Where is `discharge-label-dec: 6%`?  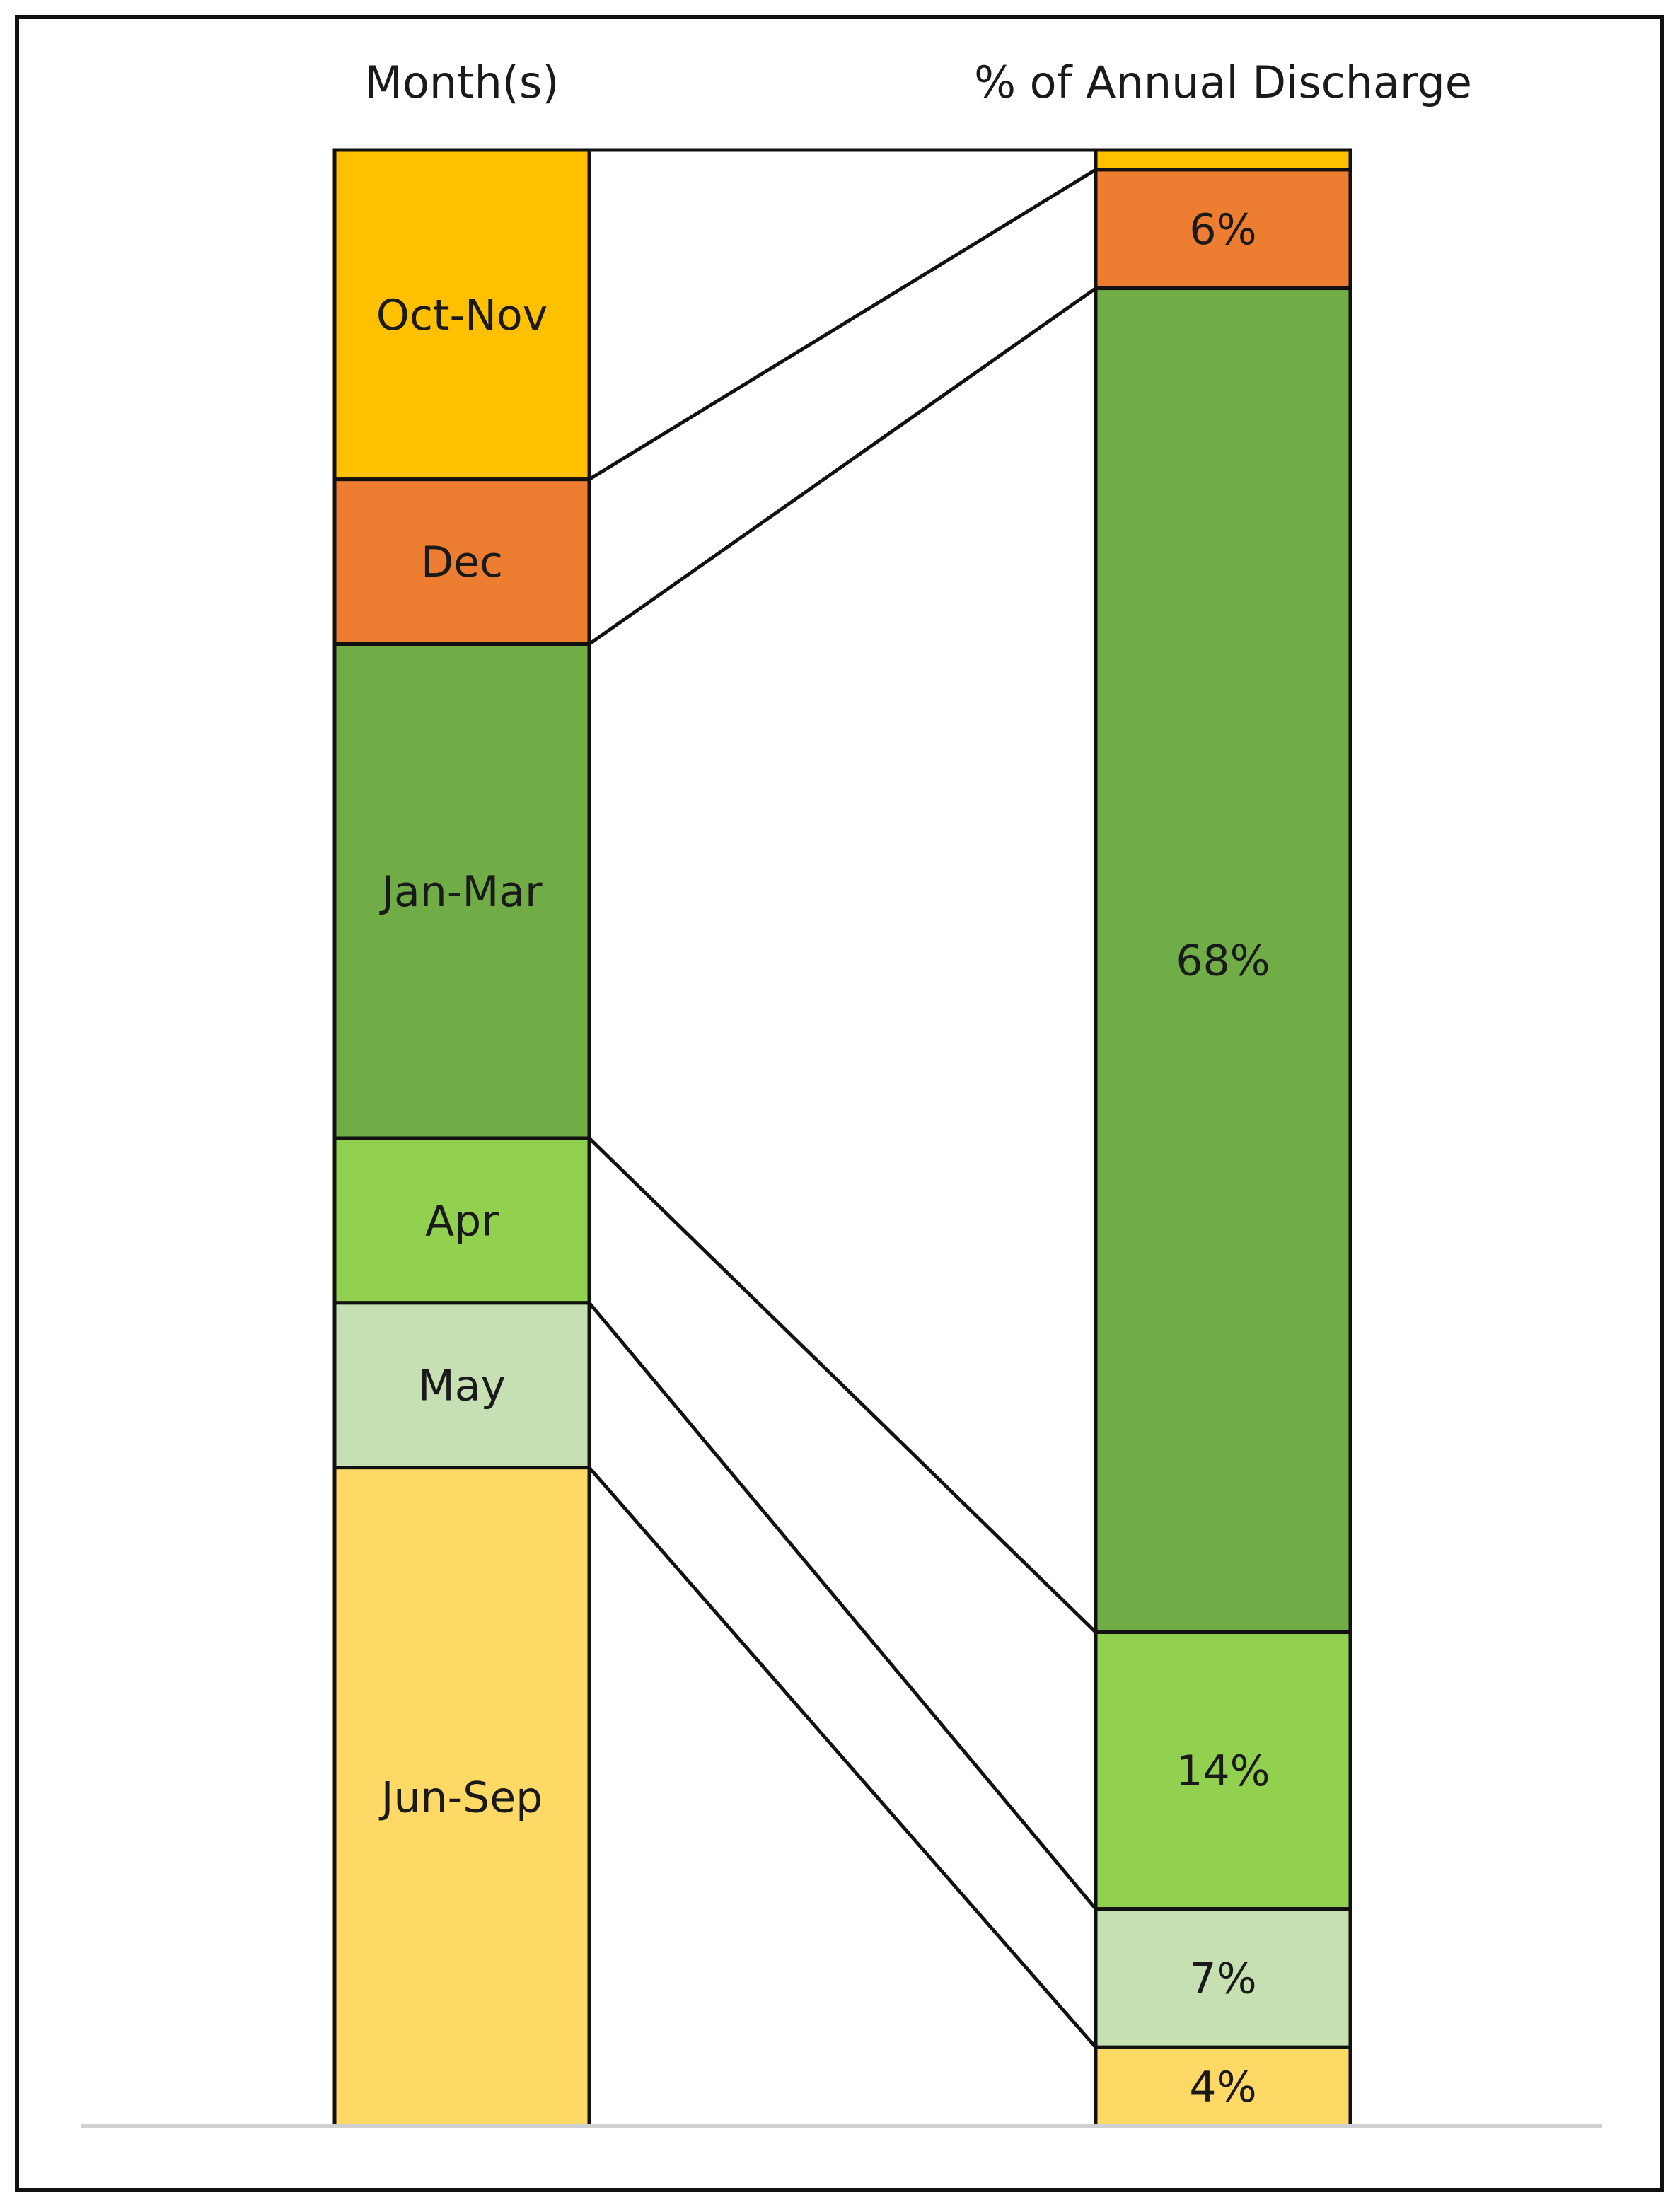
discharge-label-dec: 6% is located at coordinates (1222, 230).